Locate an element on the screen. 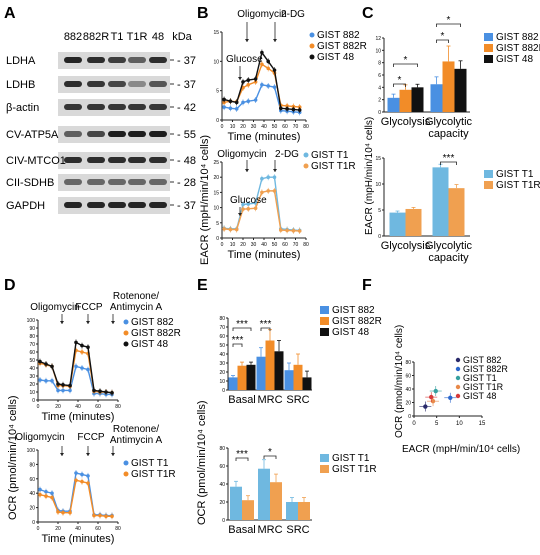 This screenshot has height=555, width=540. blot-row-label: LDHA is located at coordinates (21, 61).